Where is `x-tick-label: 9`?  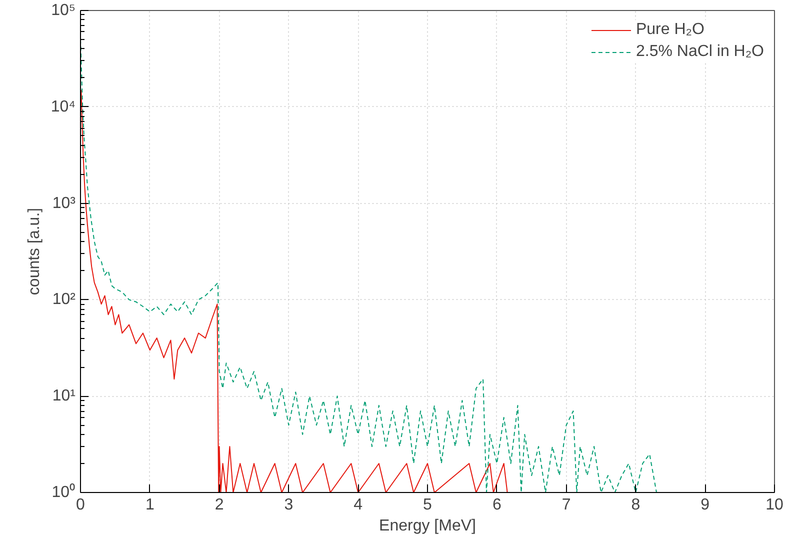
x-tick-label: 9 is located at coordinates (705, 505).